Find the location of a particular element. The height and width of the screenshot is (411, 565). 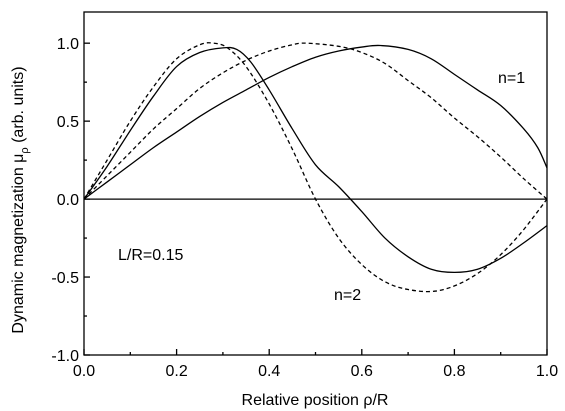

annotation-lr: L/R=0.15 is located at coordinates (150, 255).